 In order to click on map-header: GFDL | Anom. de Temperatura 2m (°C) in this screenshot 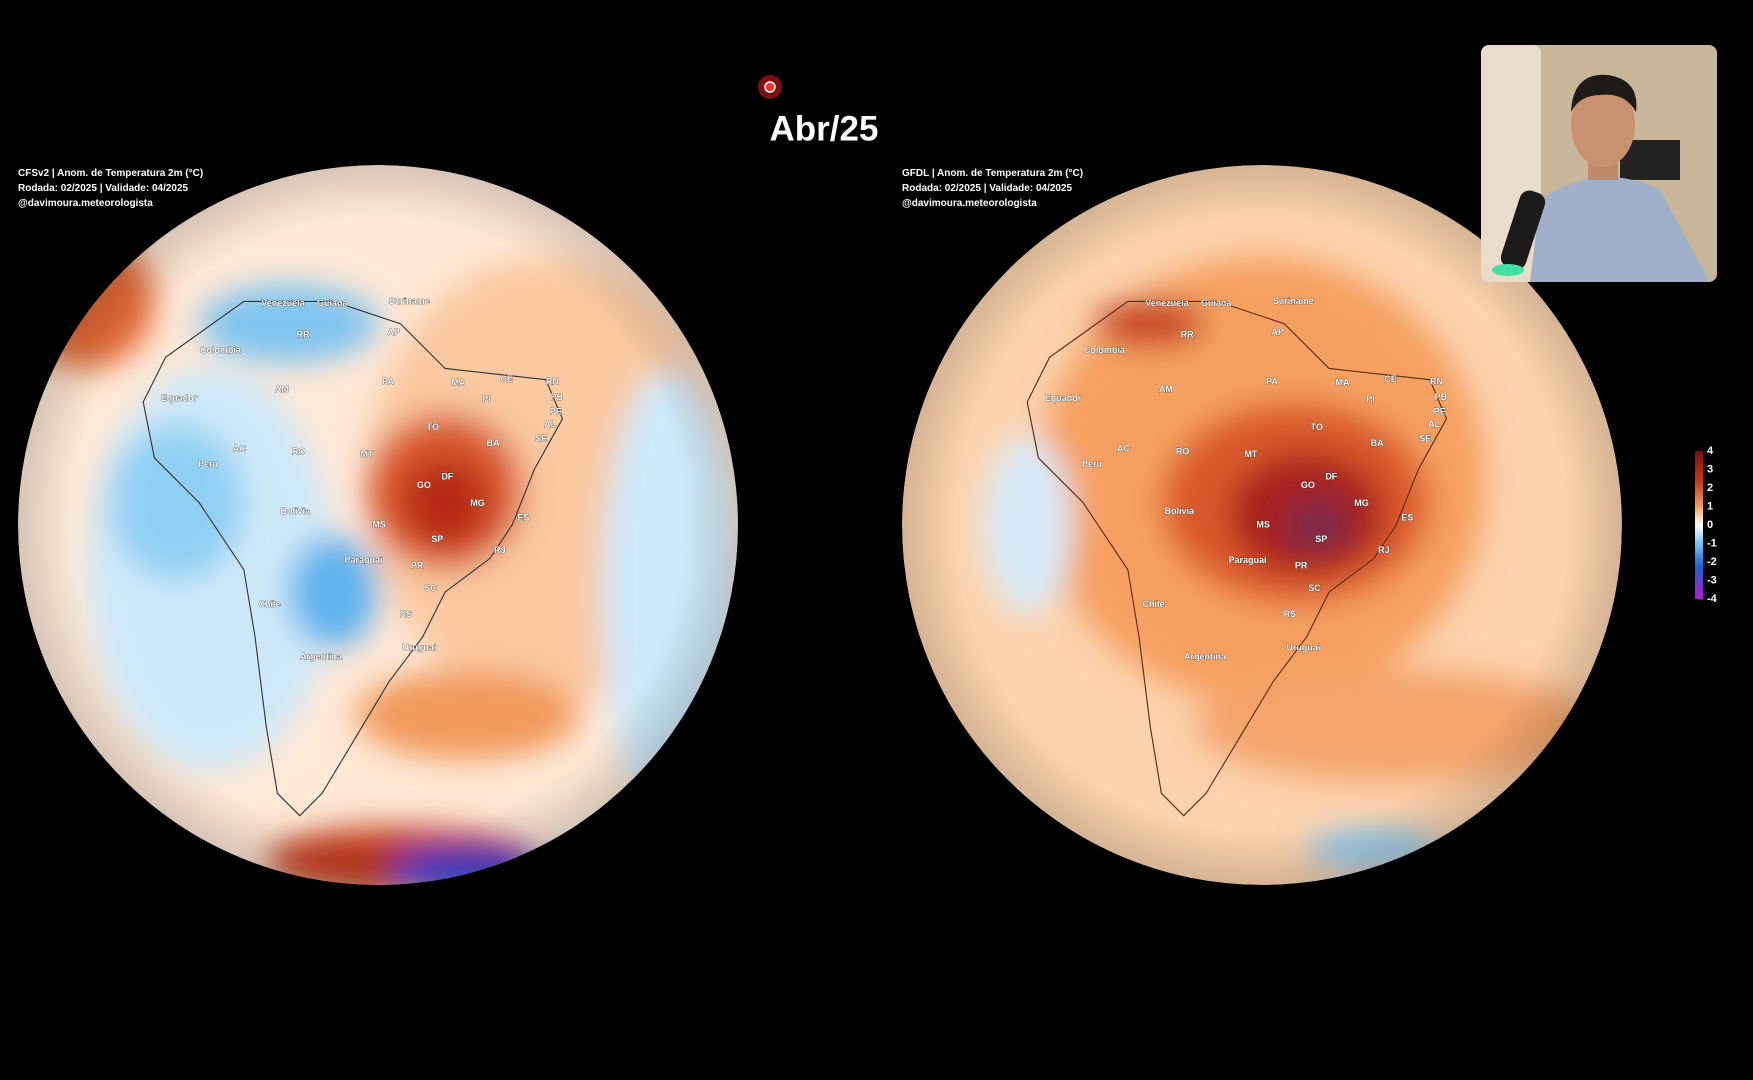, I will do `click(992, 173)`.